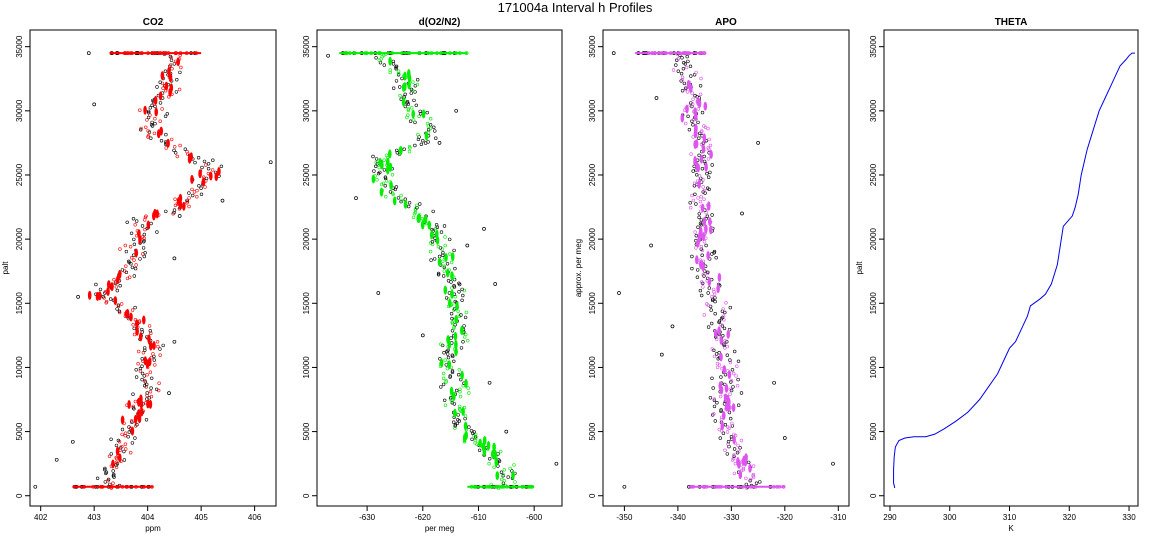 Image resolution: width=1150 pixels, height=550 pixels. Describe the element at coordinates (592, 431) in the screenshot. I see `y-tick-label: 5000` at that location.